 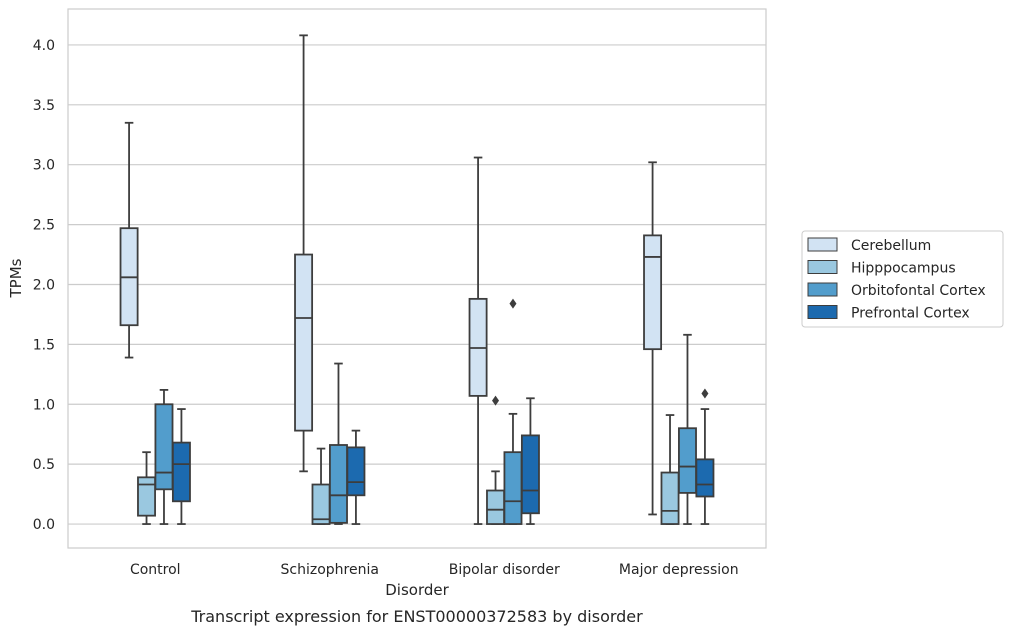 What do you see at coordinates (44, 345) in the screenshot?
I see `y-tick-label: 1.5` at bounding box center [44, 345].